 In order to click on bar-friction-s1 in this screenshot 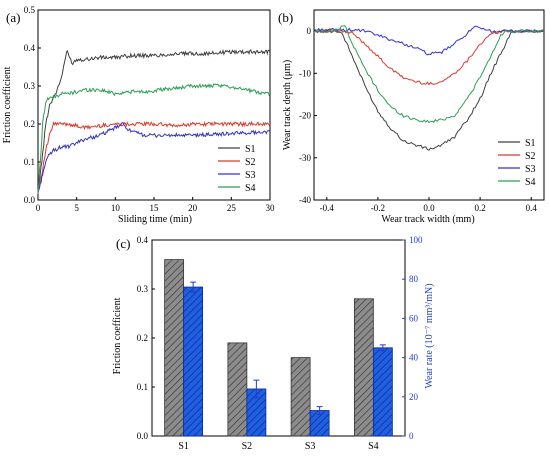, I will do `click(174, 348)`.